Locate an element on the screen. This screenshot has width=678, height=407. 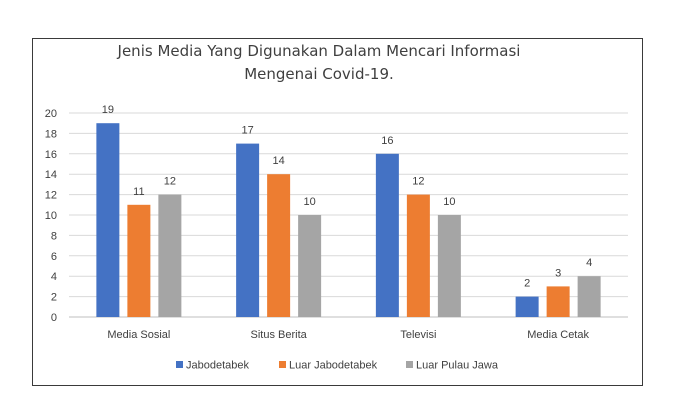
legend-label-luar-pulau-jawa: Luar Pulau Jawa is located at coordinates (457, 366).